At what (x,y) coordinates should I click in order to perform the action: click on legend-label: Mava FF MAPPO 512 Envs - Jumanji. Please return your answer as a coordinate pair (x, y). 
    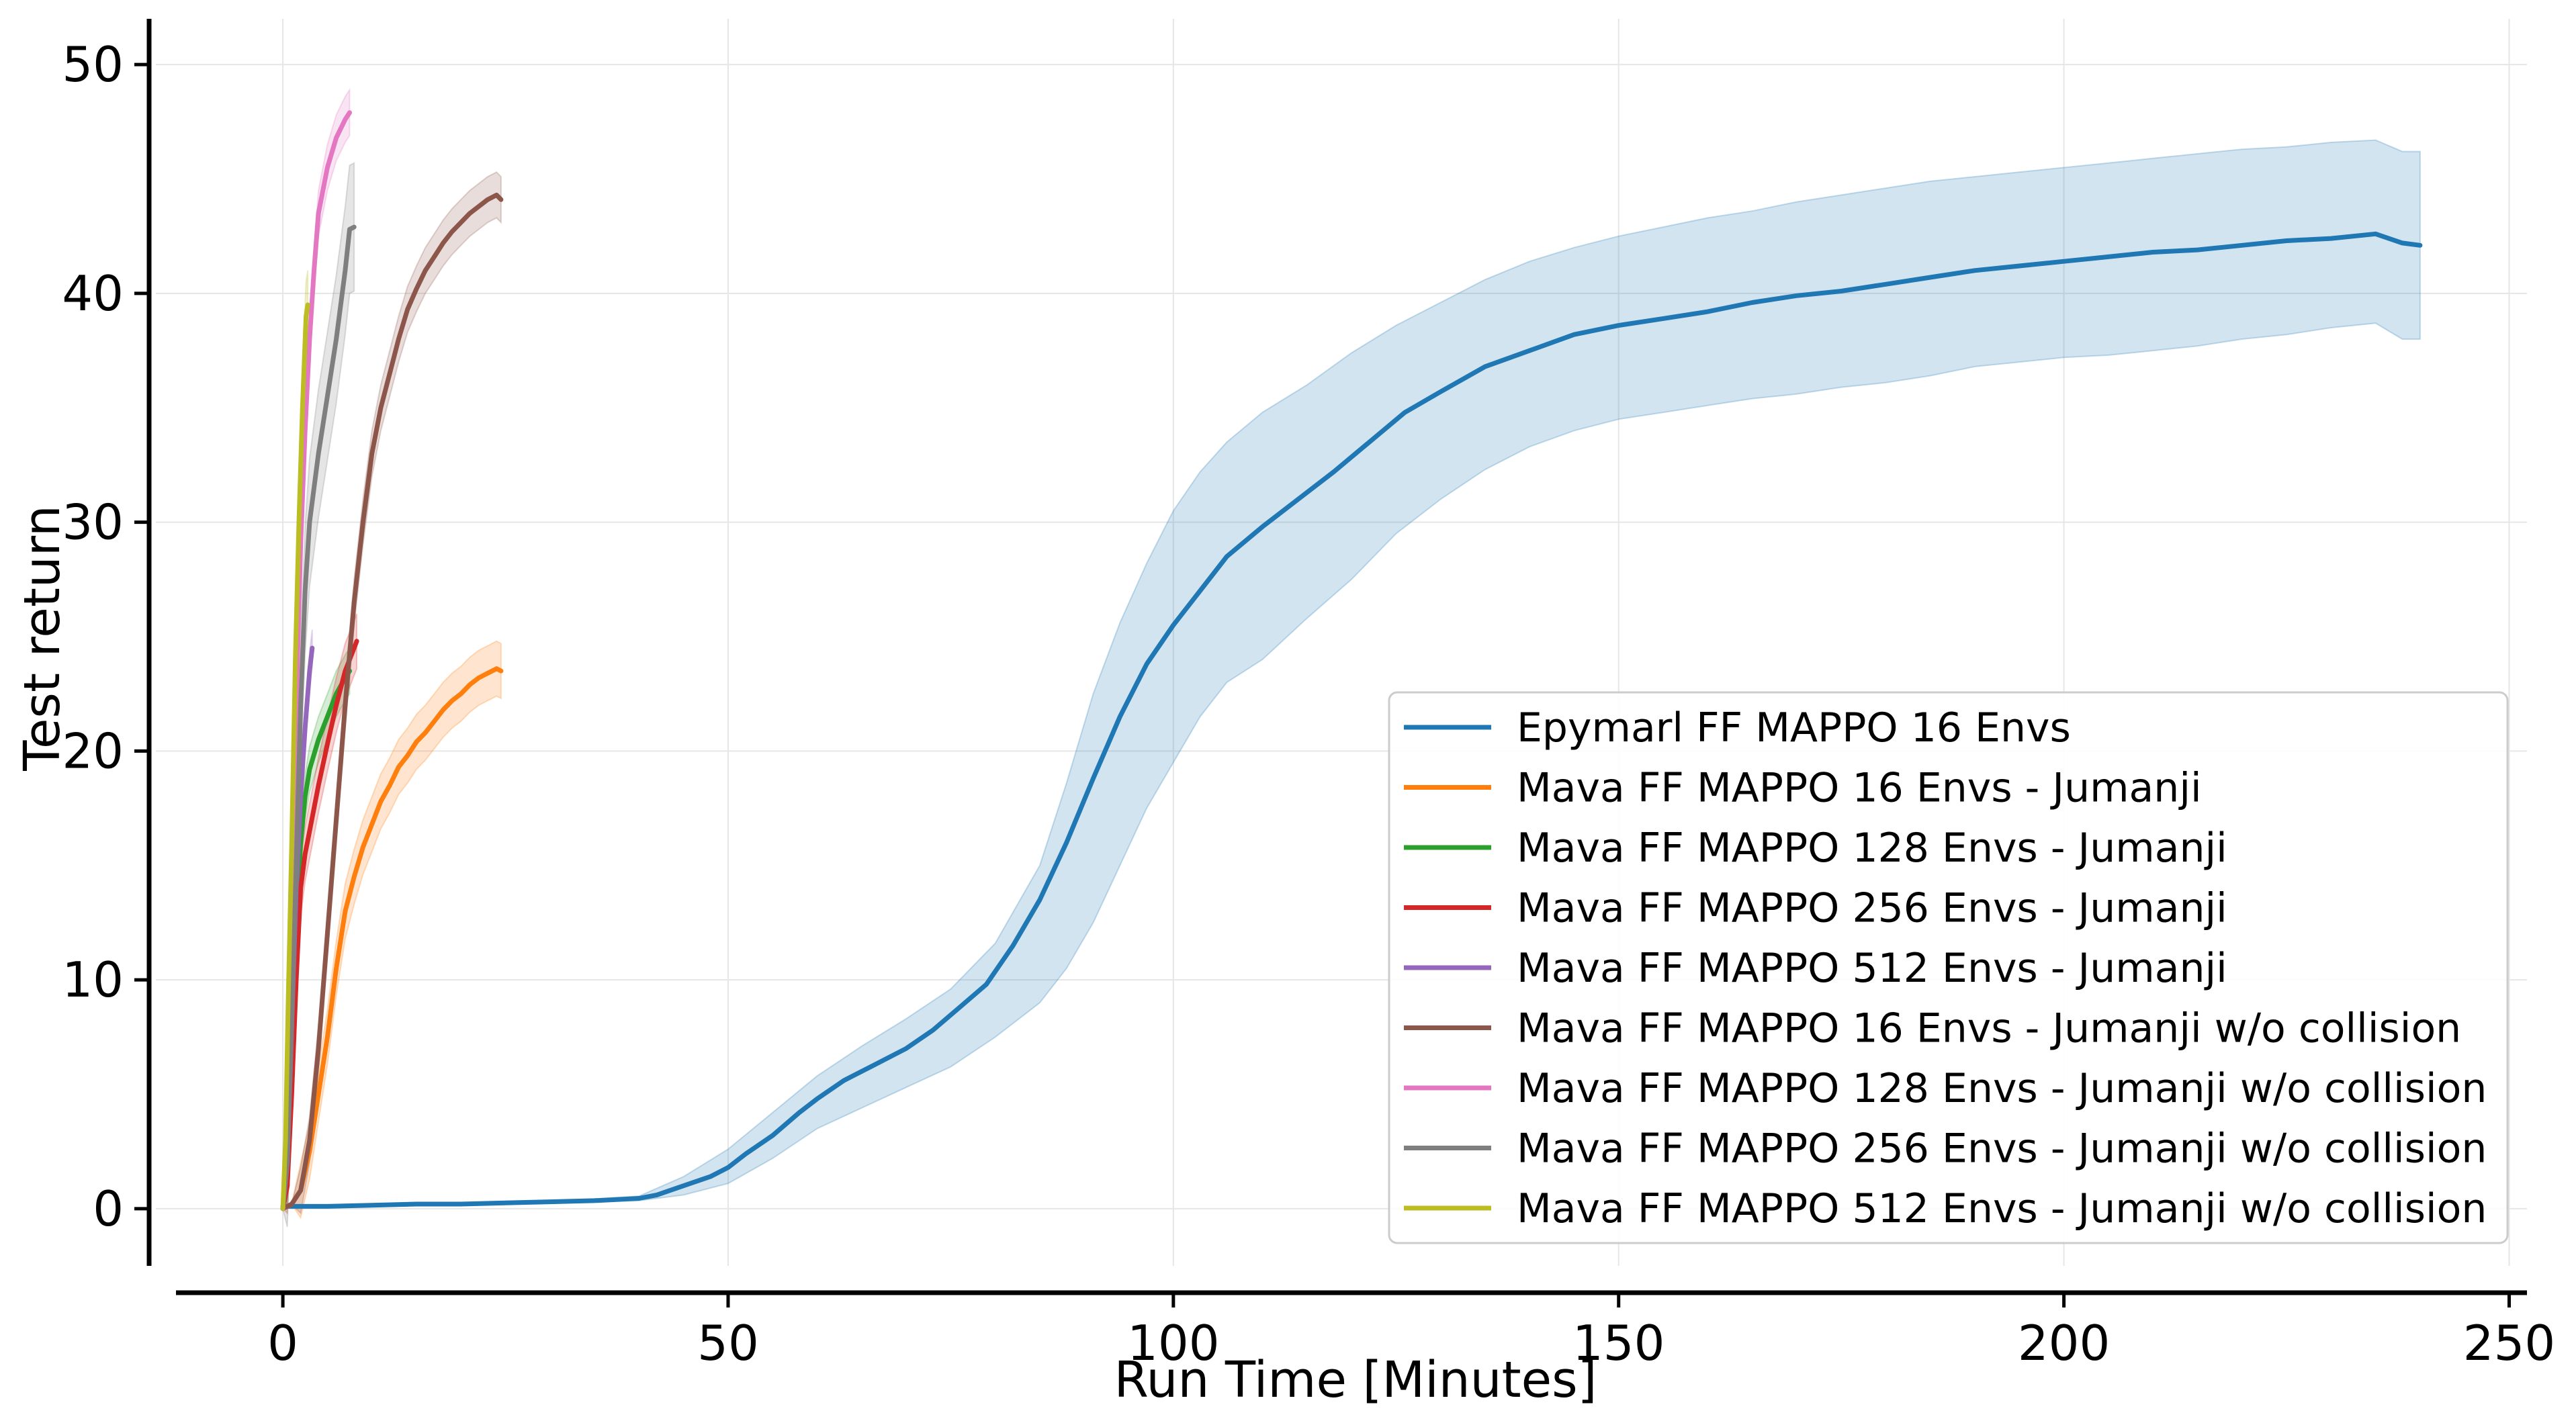
    Looking at the image, I should click on (1872, 968).